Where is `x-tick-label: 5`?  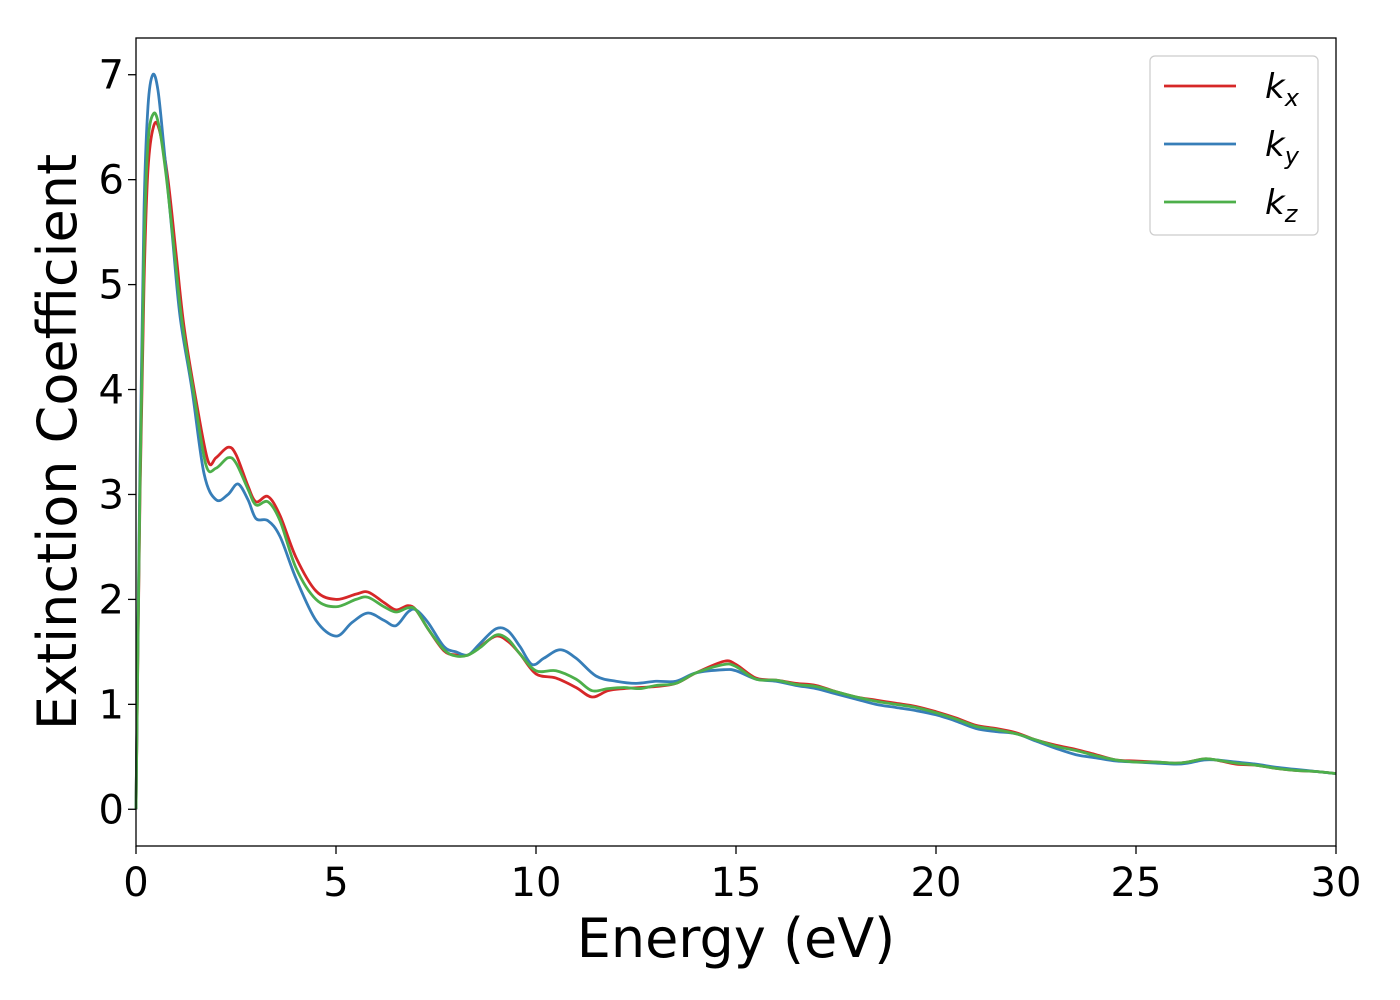
x-tick-label: 5 is located at coordinates (335, 883).